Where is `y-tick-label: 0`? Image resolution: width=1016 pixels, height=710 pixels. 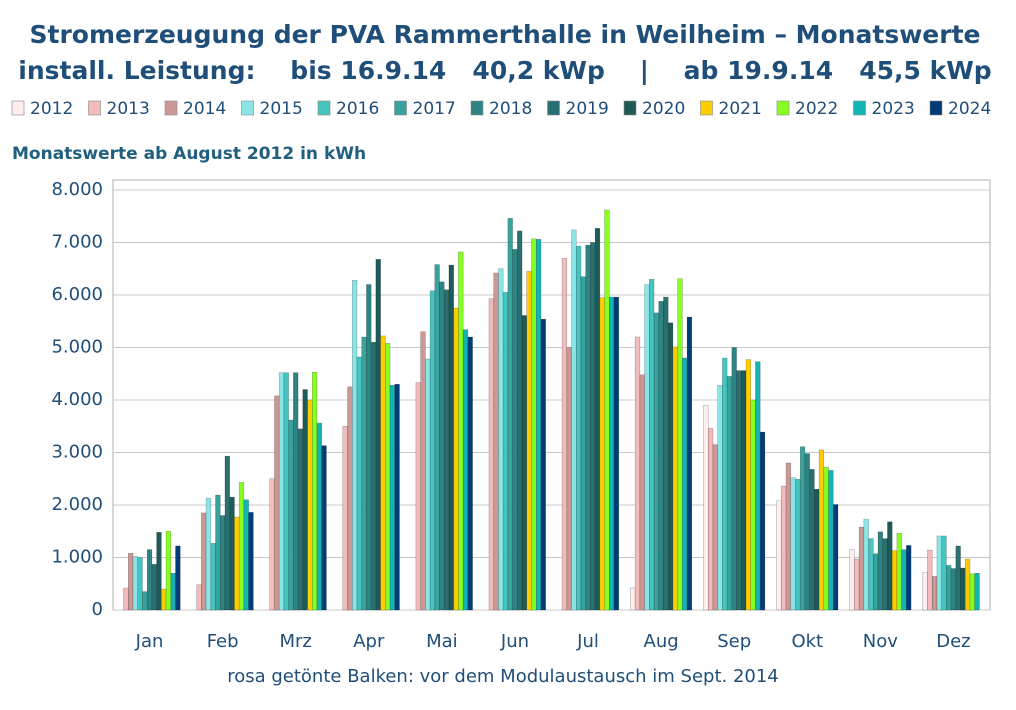
y-tick-label: 0 is located at coordinates (97, 609).